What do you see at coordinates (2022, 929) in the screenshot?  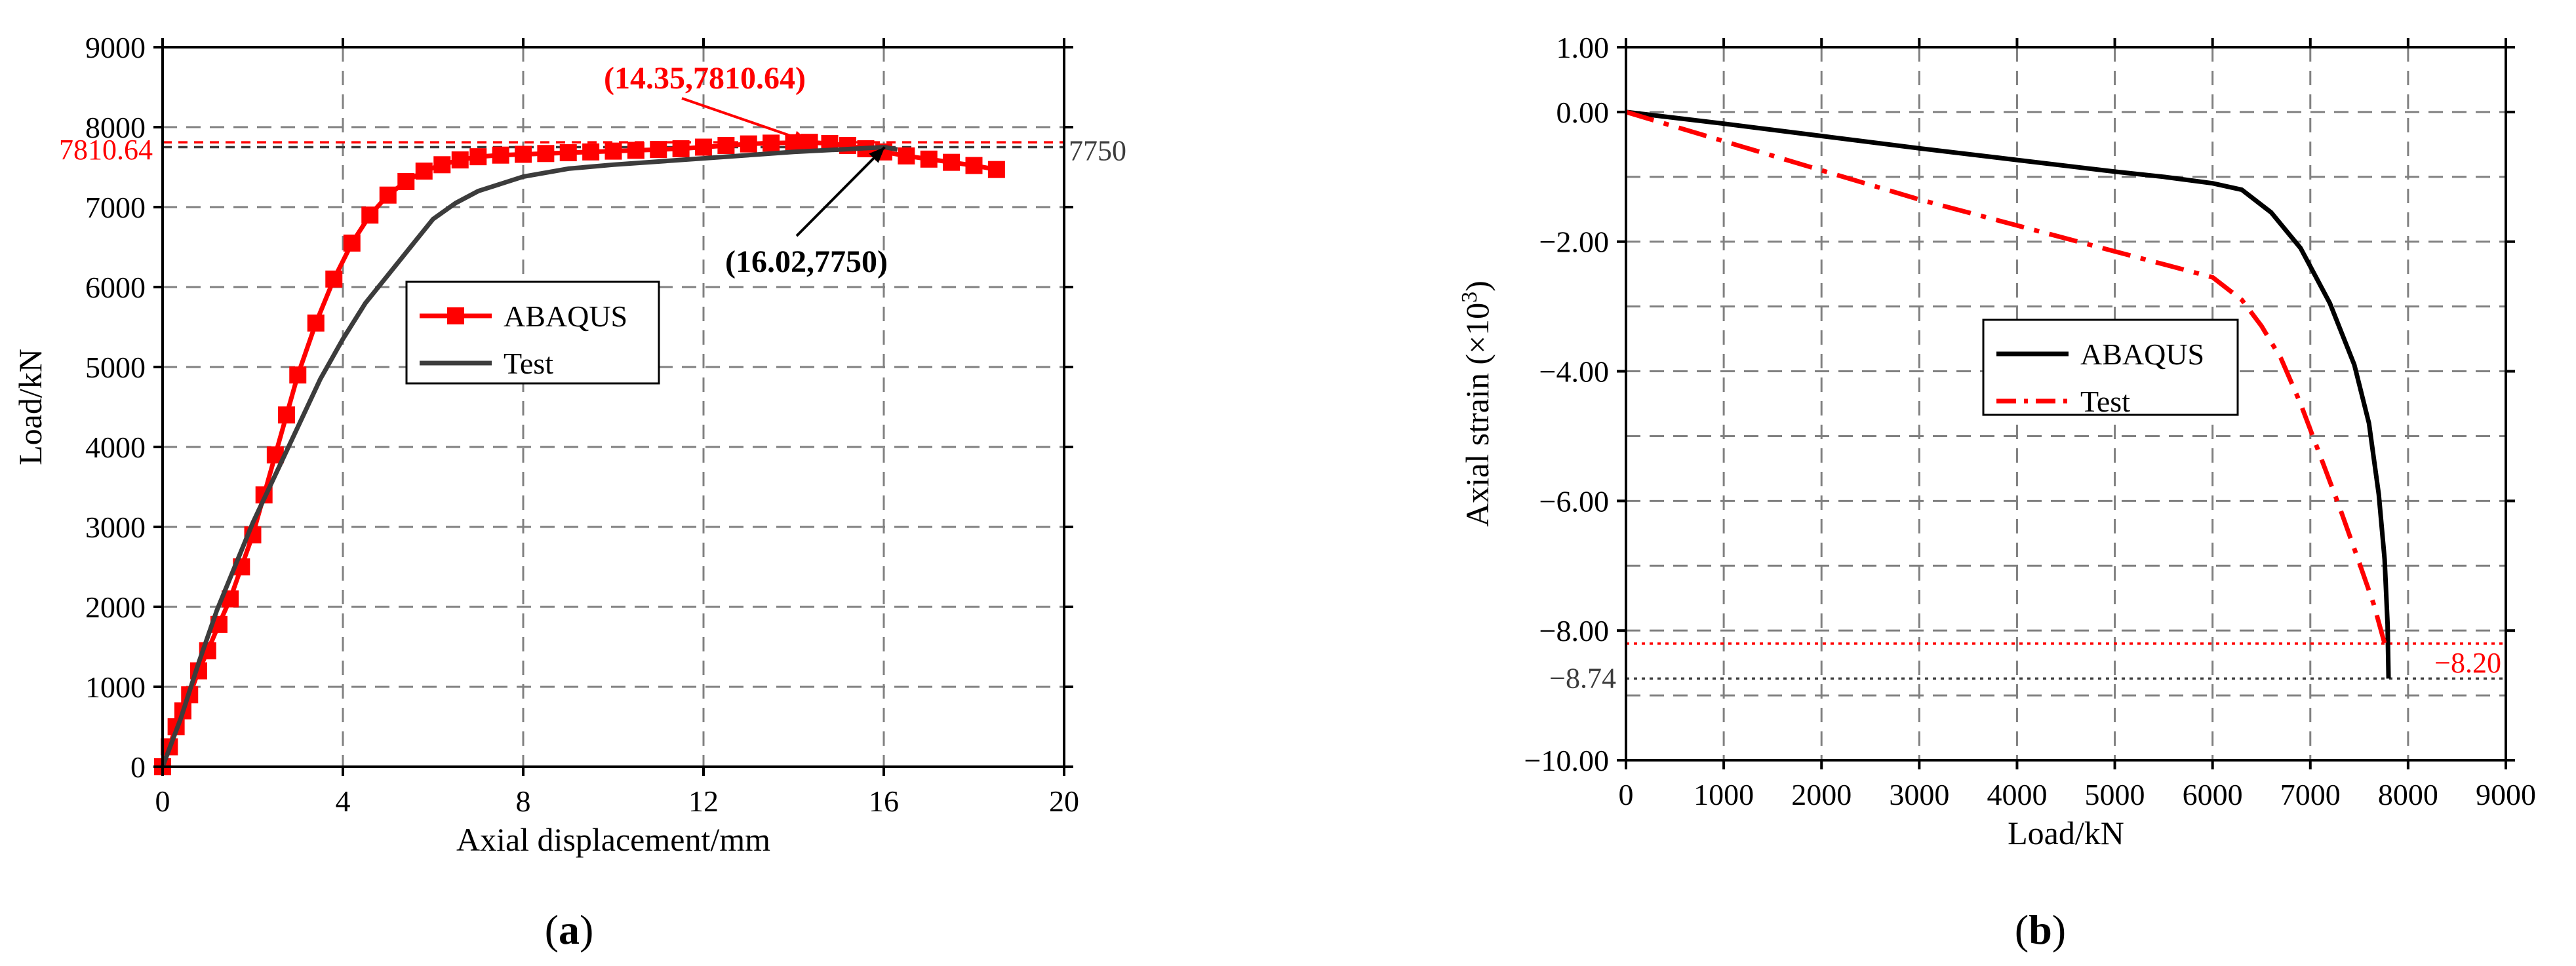 I see `panel-b-label-open: (` at bounding box center [2022, 929].